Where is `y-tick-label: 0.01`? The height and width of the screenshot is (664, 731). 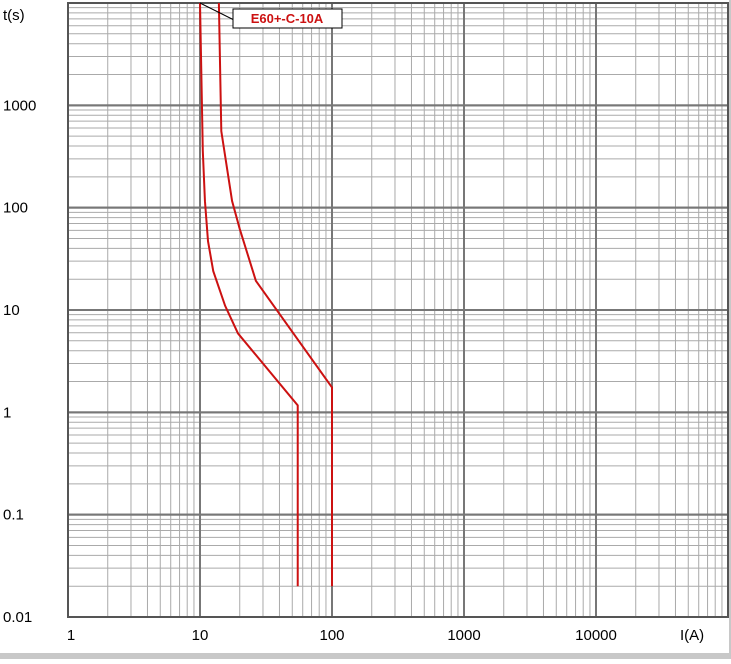 y-tick-label: 0.01 is located at coordinates (17, 617).